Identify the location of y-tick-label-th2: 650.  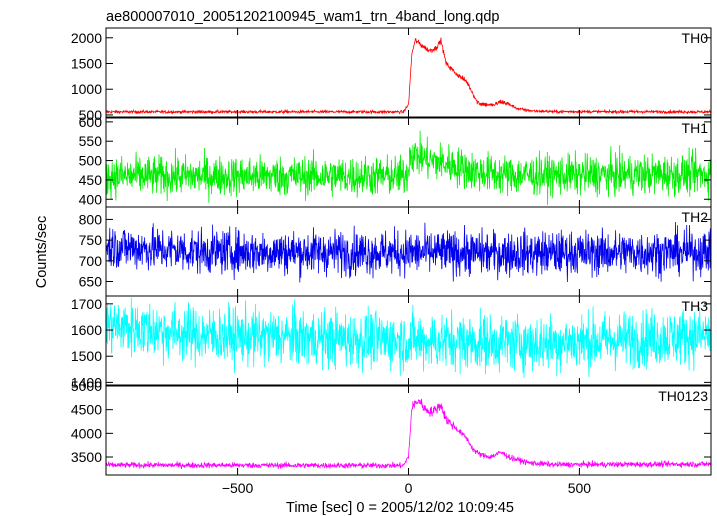
(91, 282).